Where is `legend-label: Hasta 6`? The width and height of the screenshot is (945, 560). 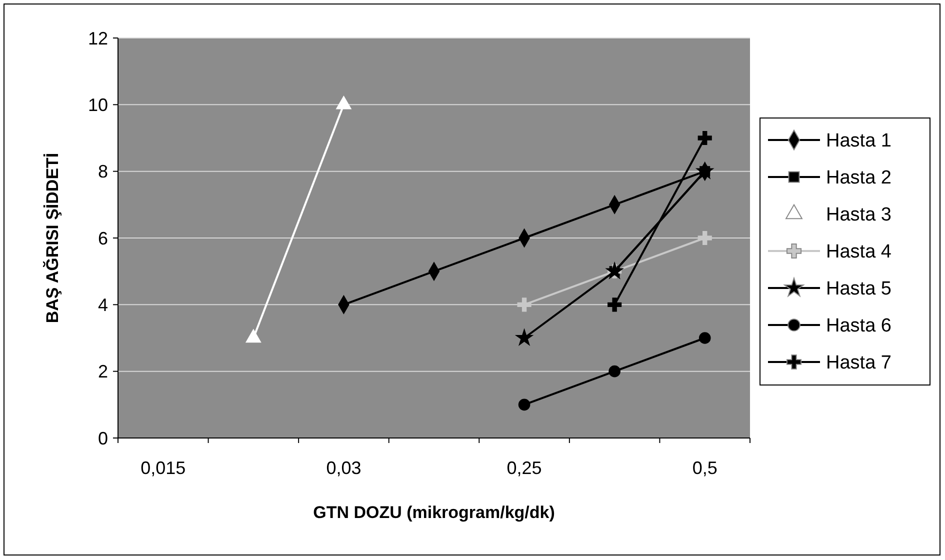
legend-label: Hasta 6 is located at coordinates (859, 326).